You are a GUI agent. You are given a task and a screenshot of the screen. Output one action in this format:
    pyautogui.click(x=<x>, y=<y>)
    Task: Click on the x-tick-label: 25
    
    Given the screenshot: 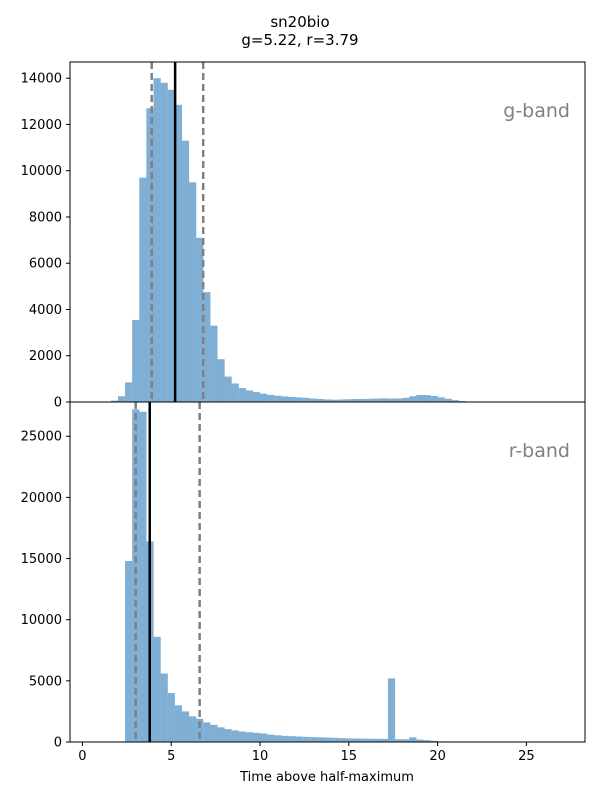 What is the action you would take?
    pyautogui.click(x=526, y=756)
    